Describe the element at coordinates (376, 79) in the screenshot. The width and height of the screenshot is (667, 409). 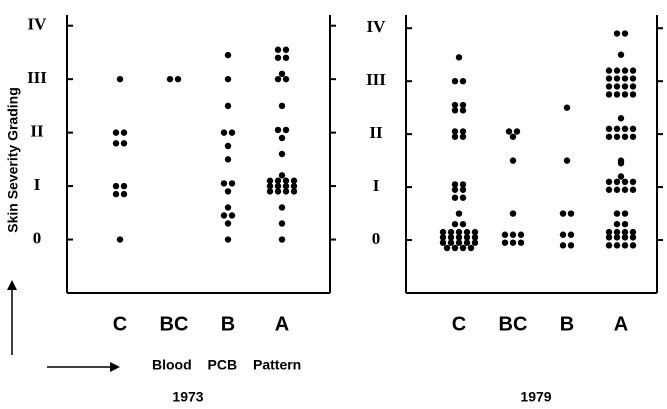
I see `y-tick-label: III` at that location.